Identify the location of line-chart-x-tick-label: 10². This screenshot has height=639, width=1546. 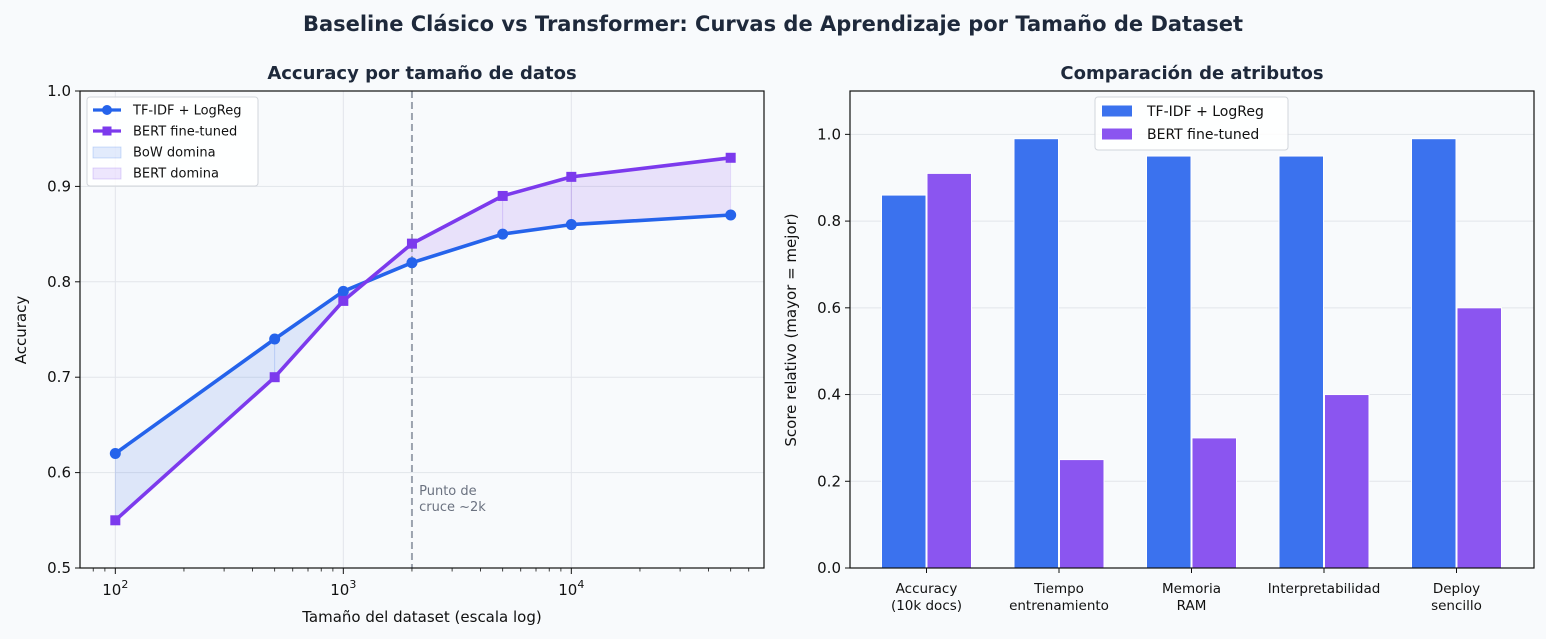
(115, 588).